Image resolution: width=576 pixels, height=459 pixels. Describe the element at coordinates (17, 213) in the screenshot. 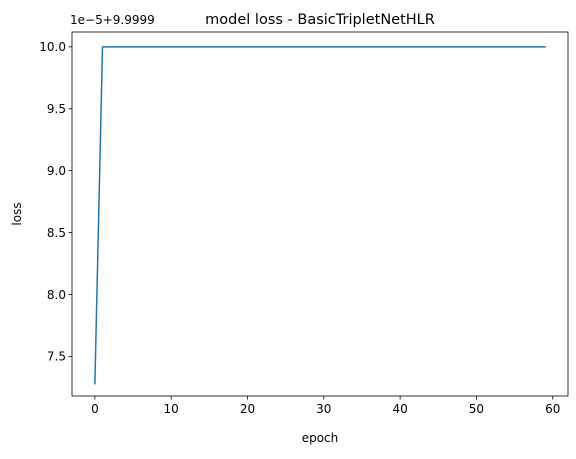

I see `y-axis-label: loss` at that location.